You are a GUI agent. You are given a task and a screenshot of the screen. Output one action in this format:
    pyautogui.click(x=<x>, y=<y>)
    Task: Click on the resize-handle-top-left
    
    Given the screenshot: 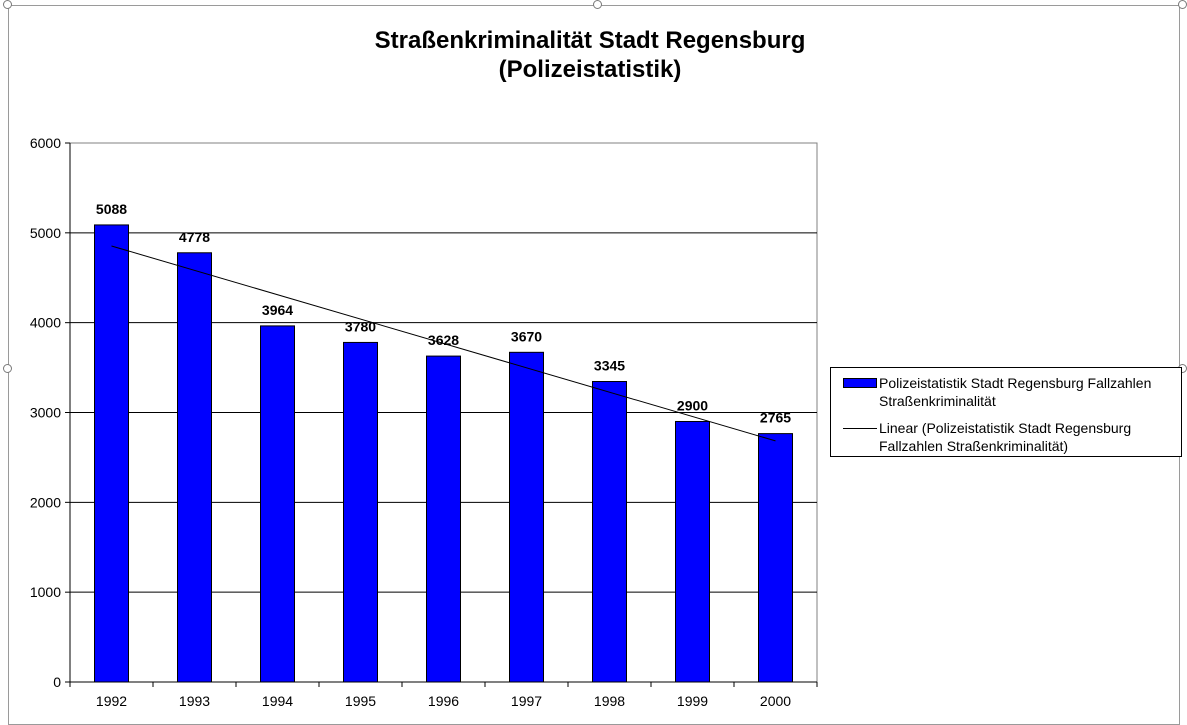 What is the action you would take?
    pyautogui.click(x=7, y=4)
    